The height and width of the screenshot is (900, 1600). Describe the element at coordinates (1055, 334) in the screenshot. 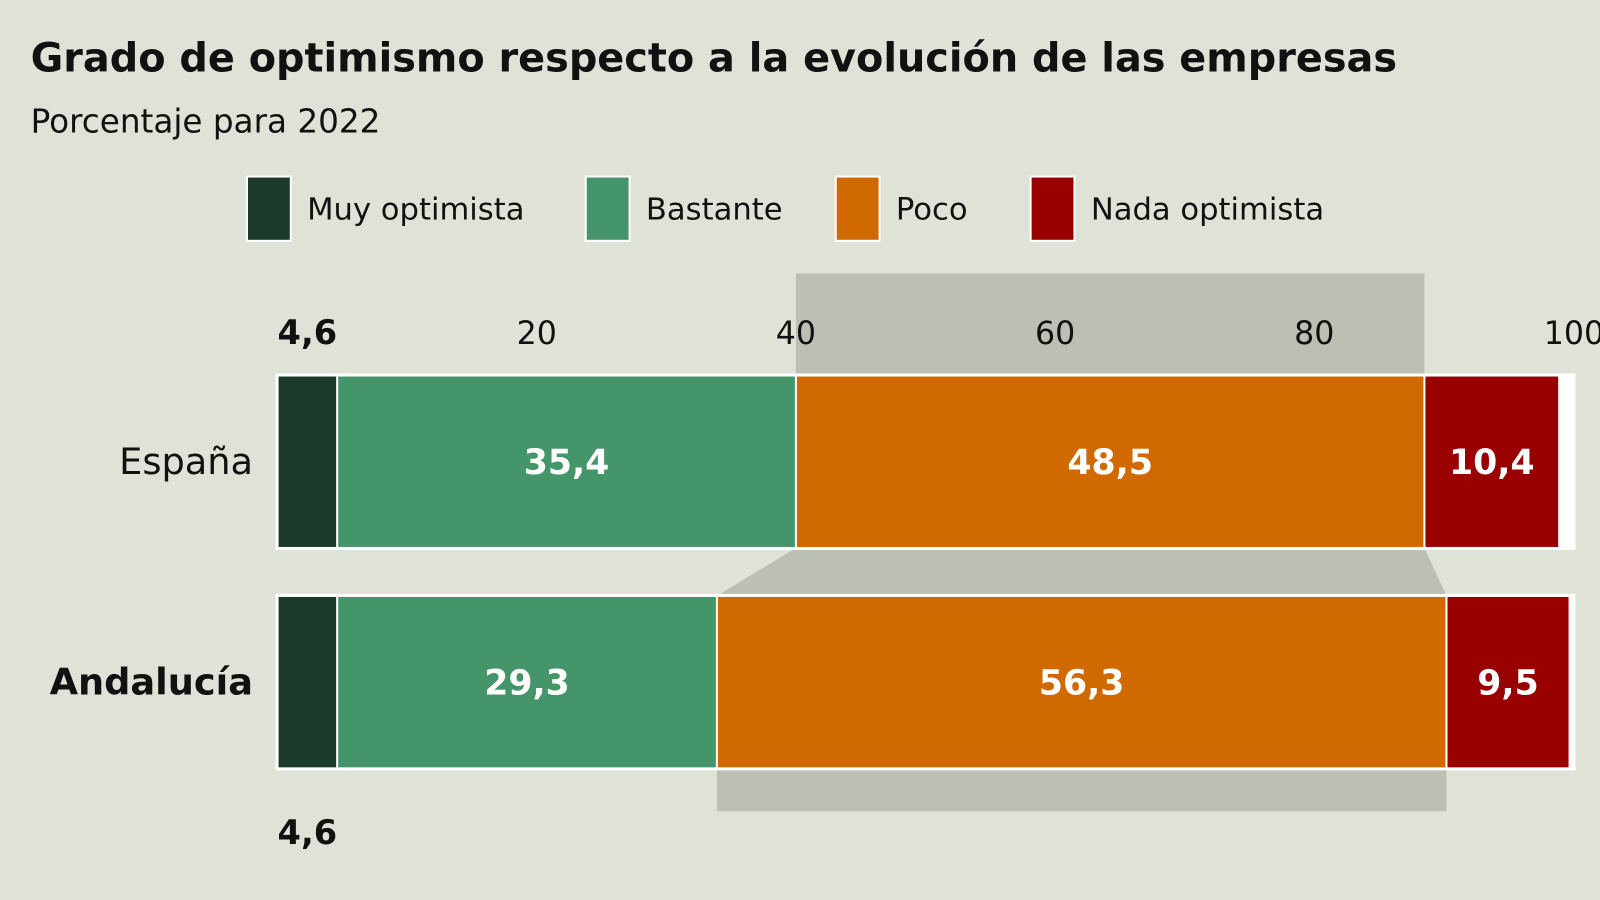

I see `x-tick-60: 60` at that location.